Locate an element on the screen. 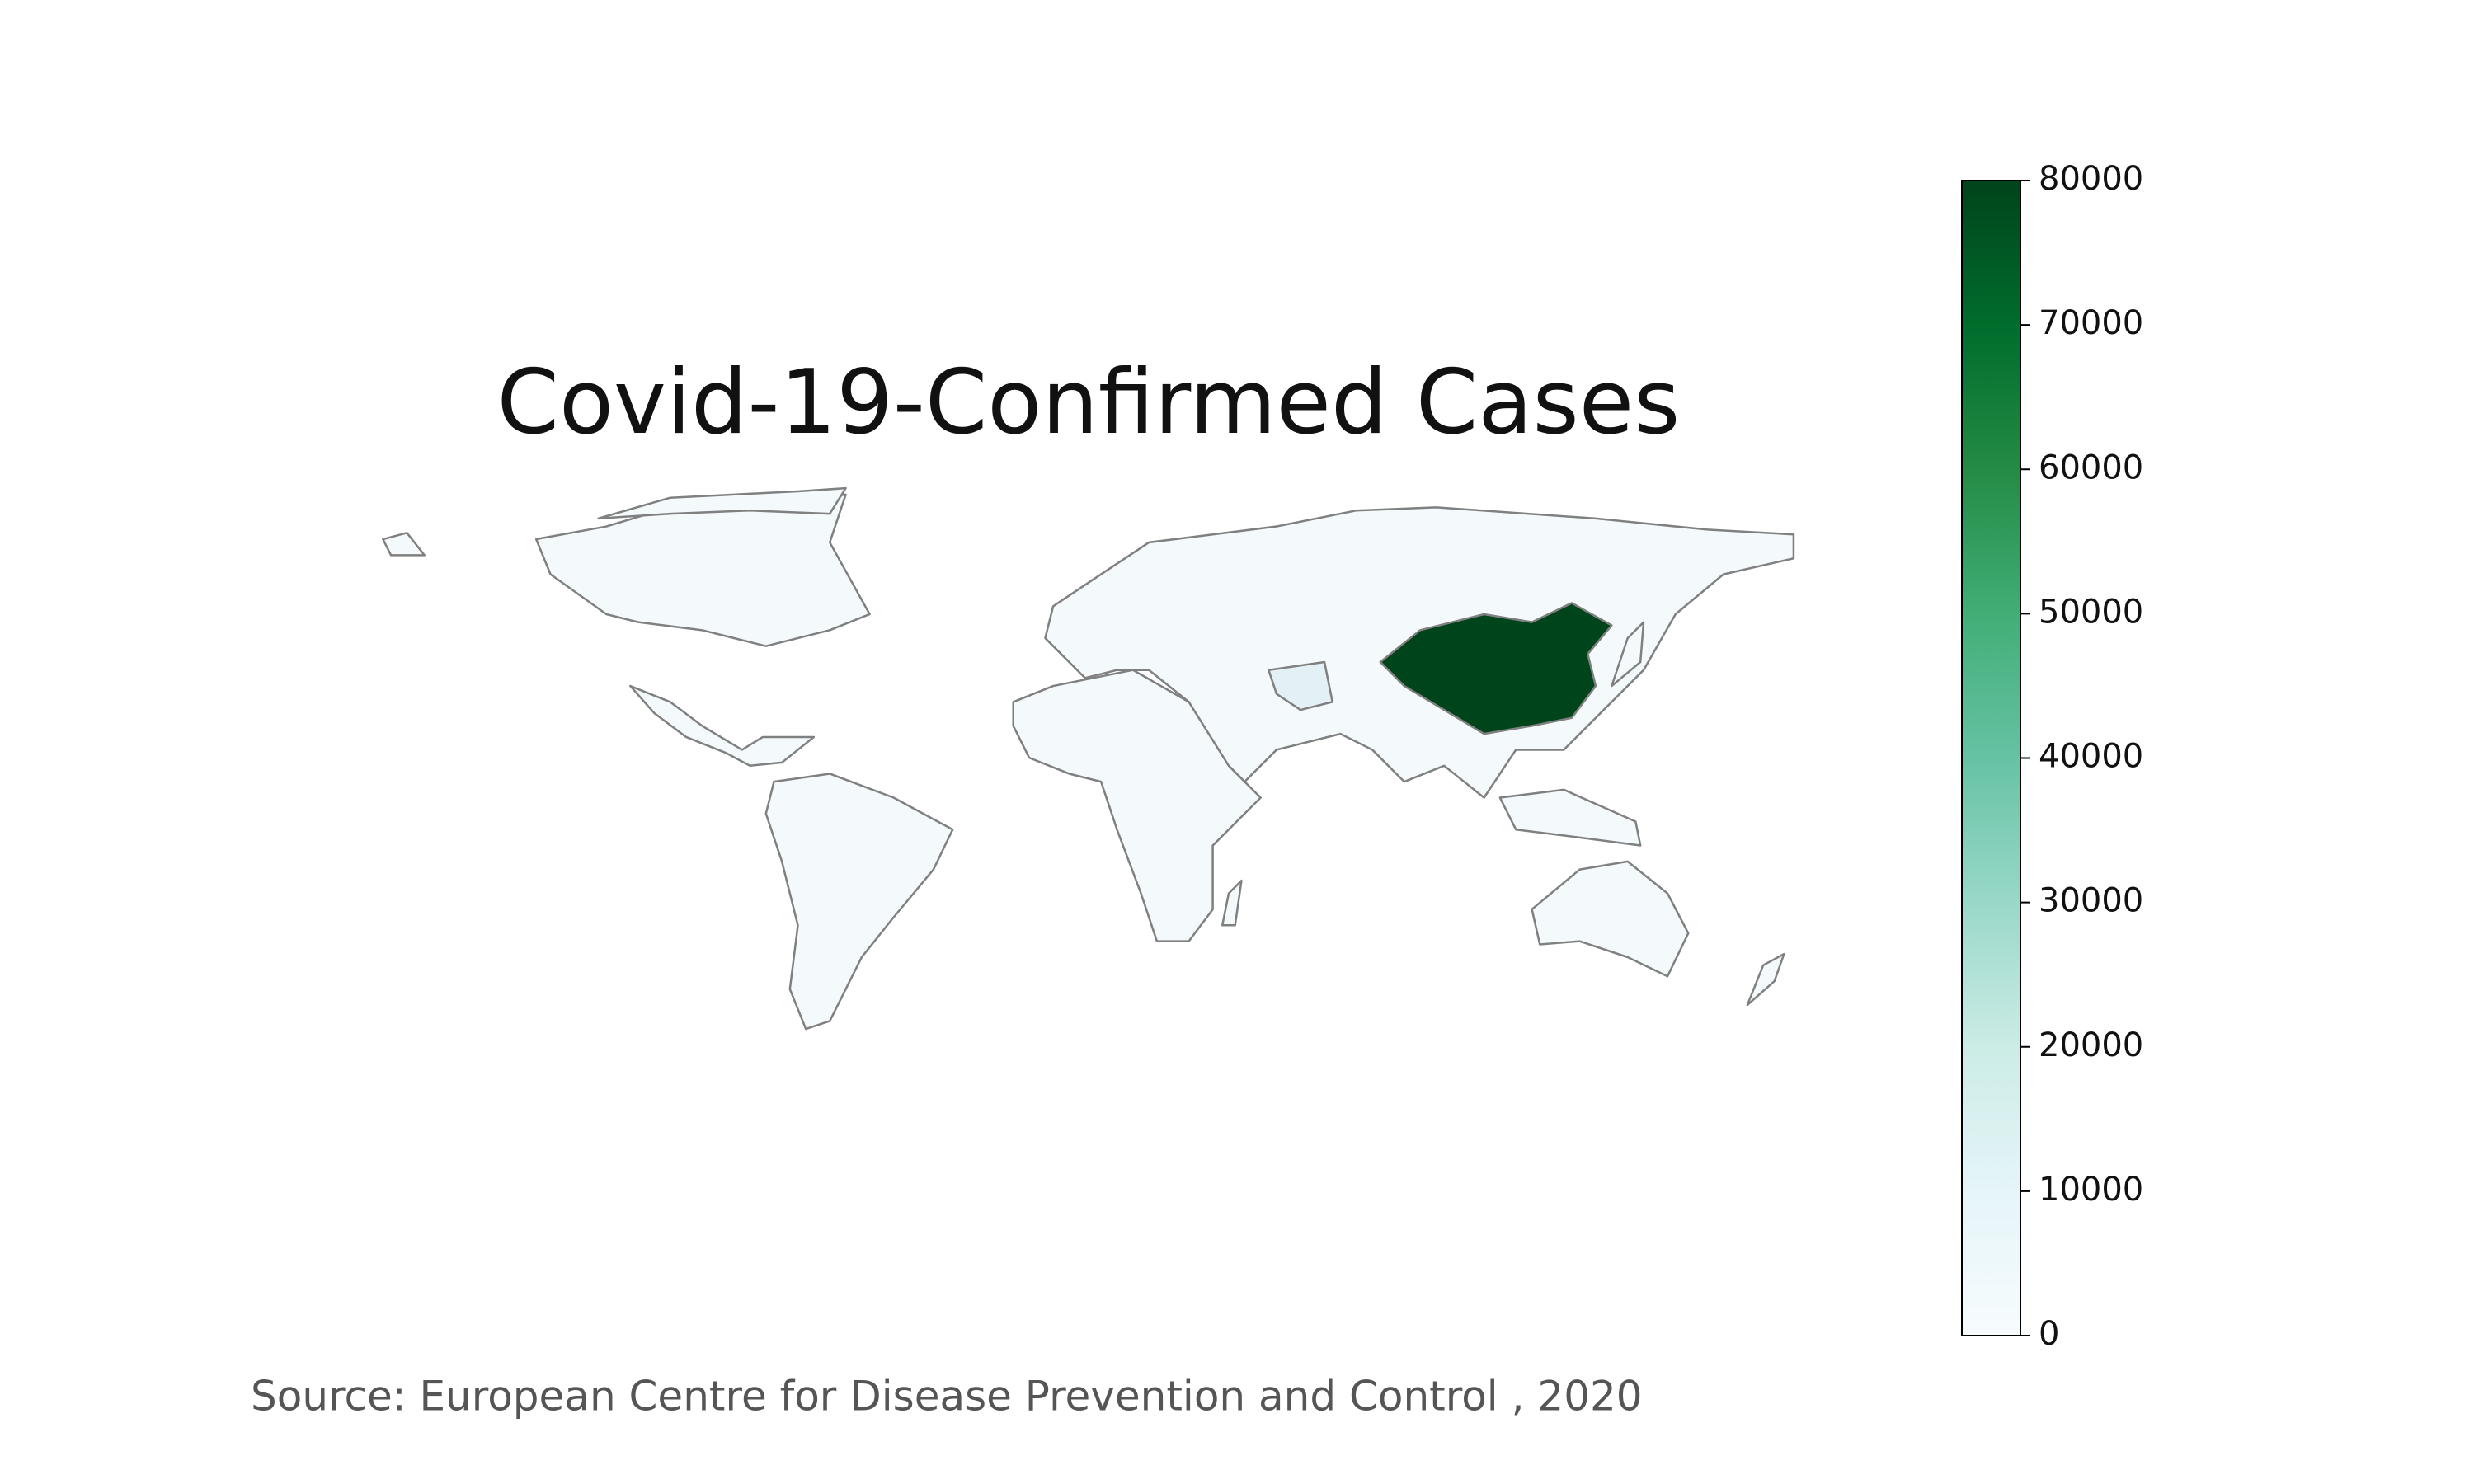 The image size is (2474, 1484). colorbar-tick-label: 10000 is located at coordinates (2091, 1190).